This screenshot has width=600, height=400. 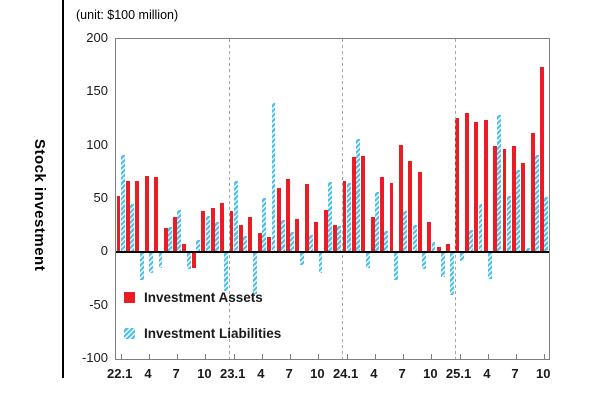 What do you see at coordinates (386, 242) in the screenshot?
I see `bar-liabilities-24.5` at bounding box center [386, 242].